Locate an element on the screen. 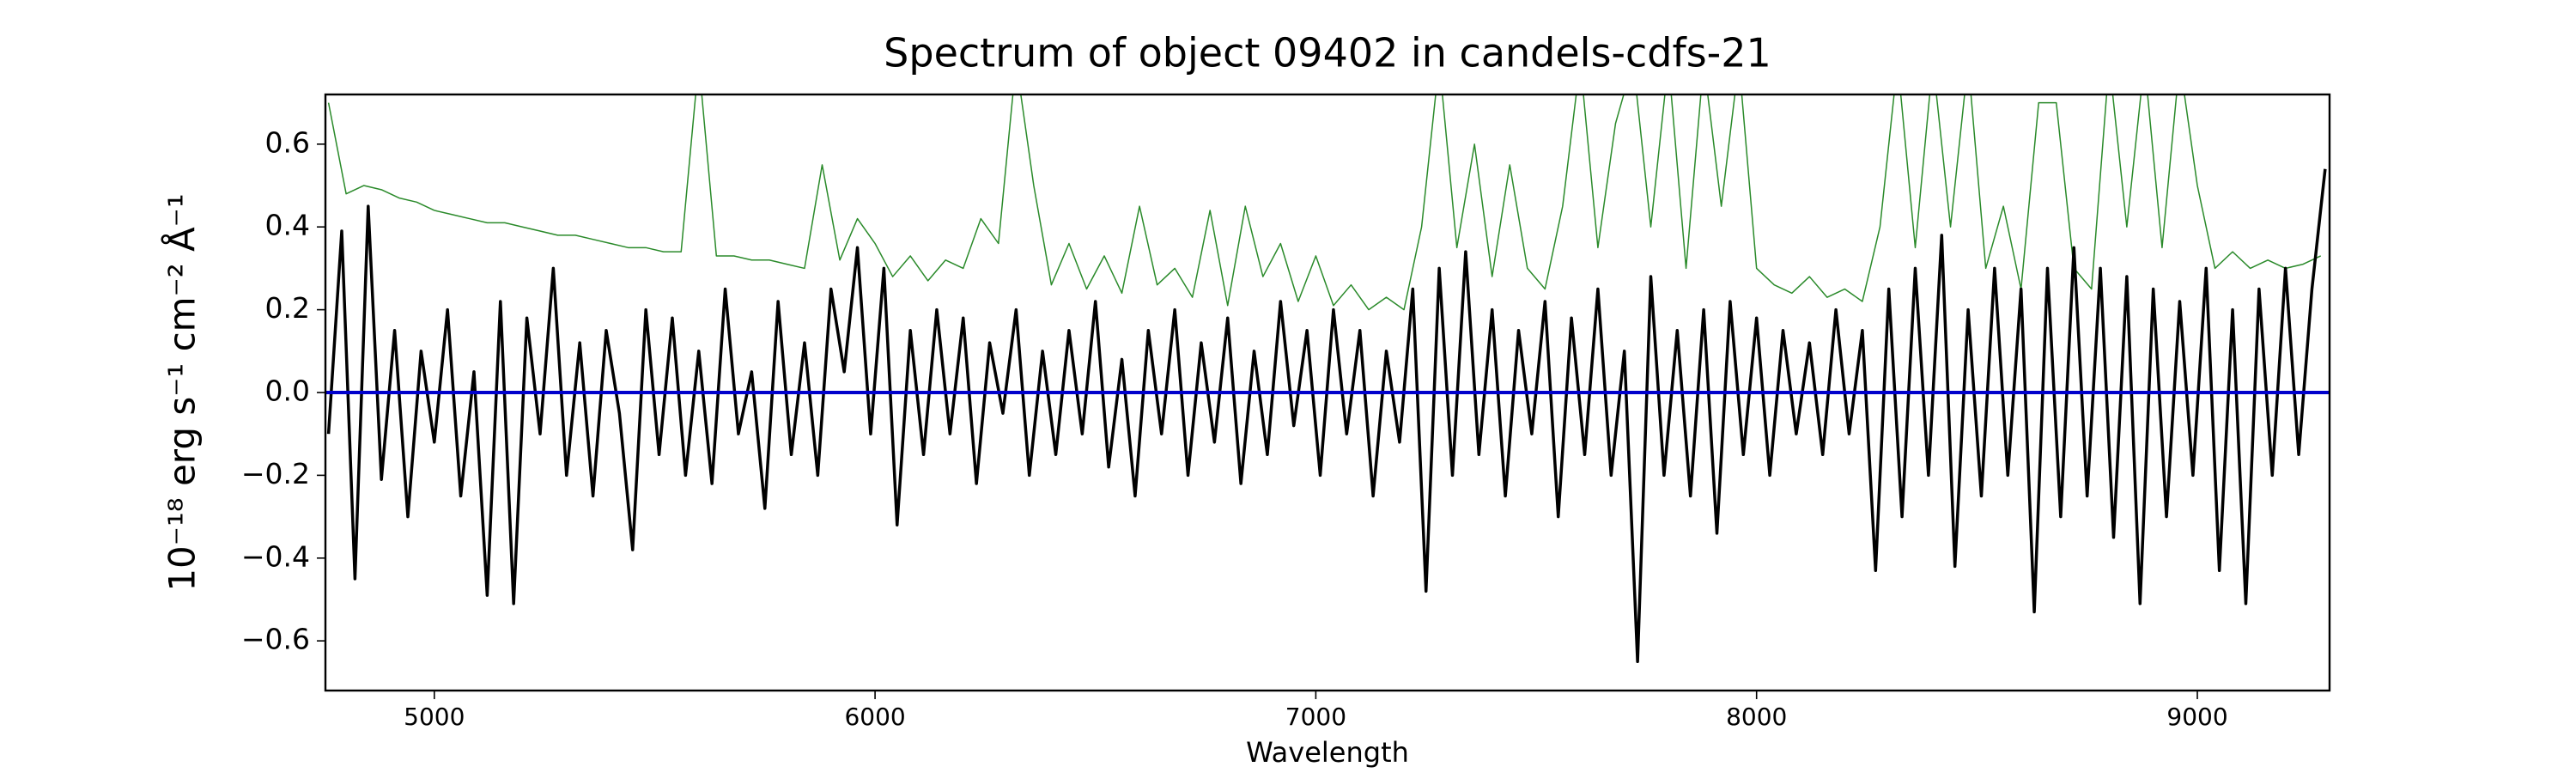 The image size is (2576, 773). x-tick-label: 9000 is located at coordinates (2196, 717).